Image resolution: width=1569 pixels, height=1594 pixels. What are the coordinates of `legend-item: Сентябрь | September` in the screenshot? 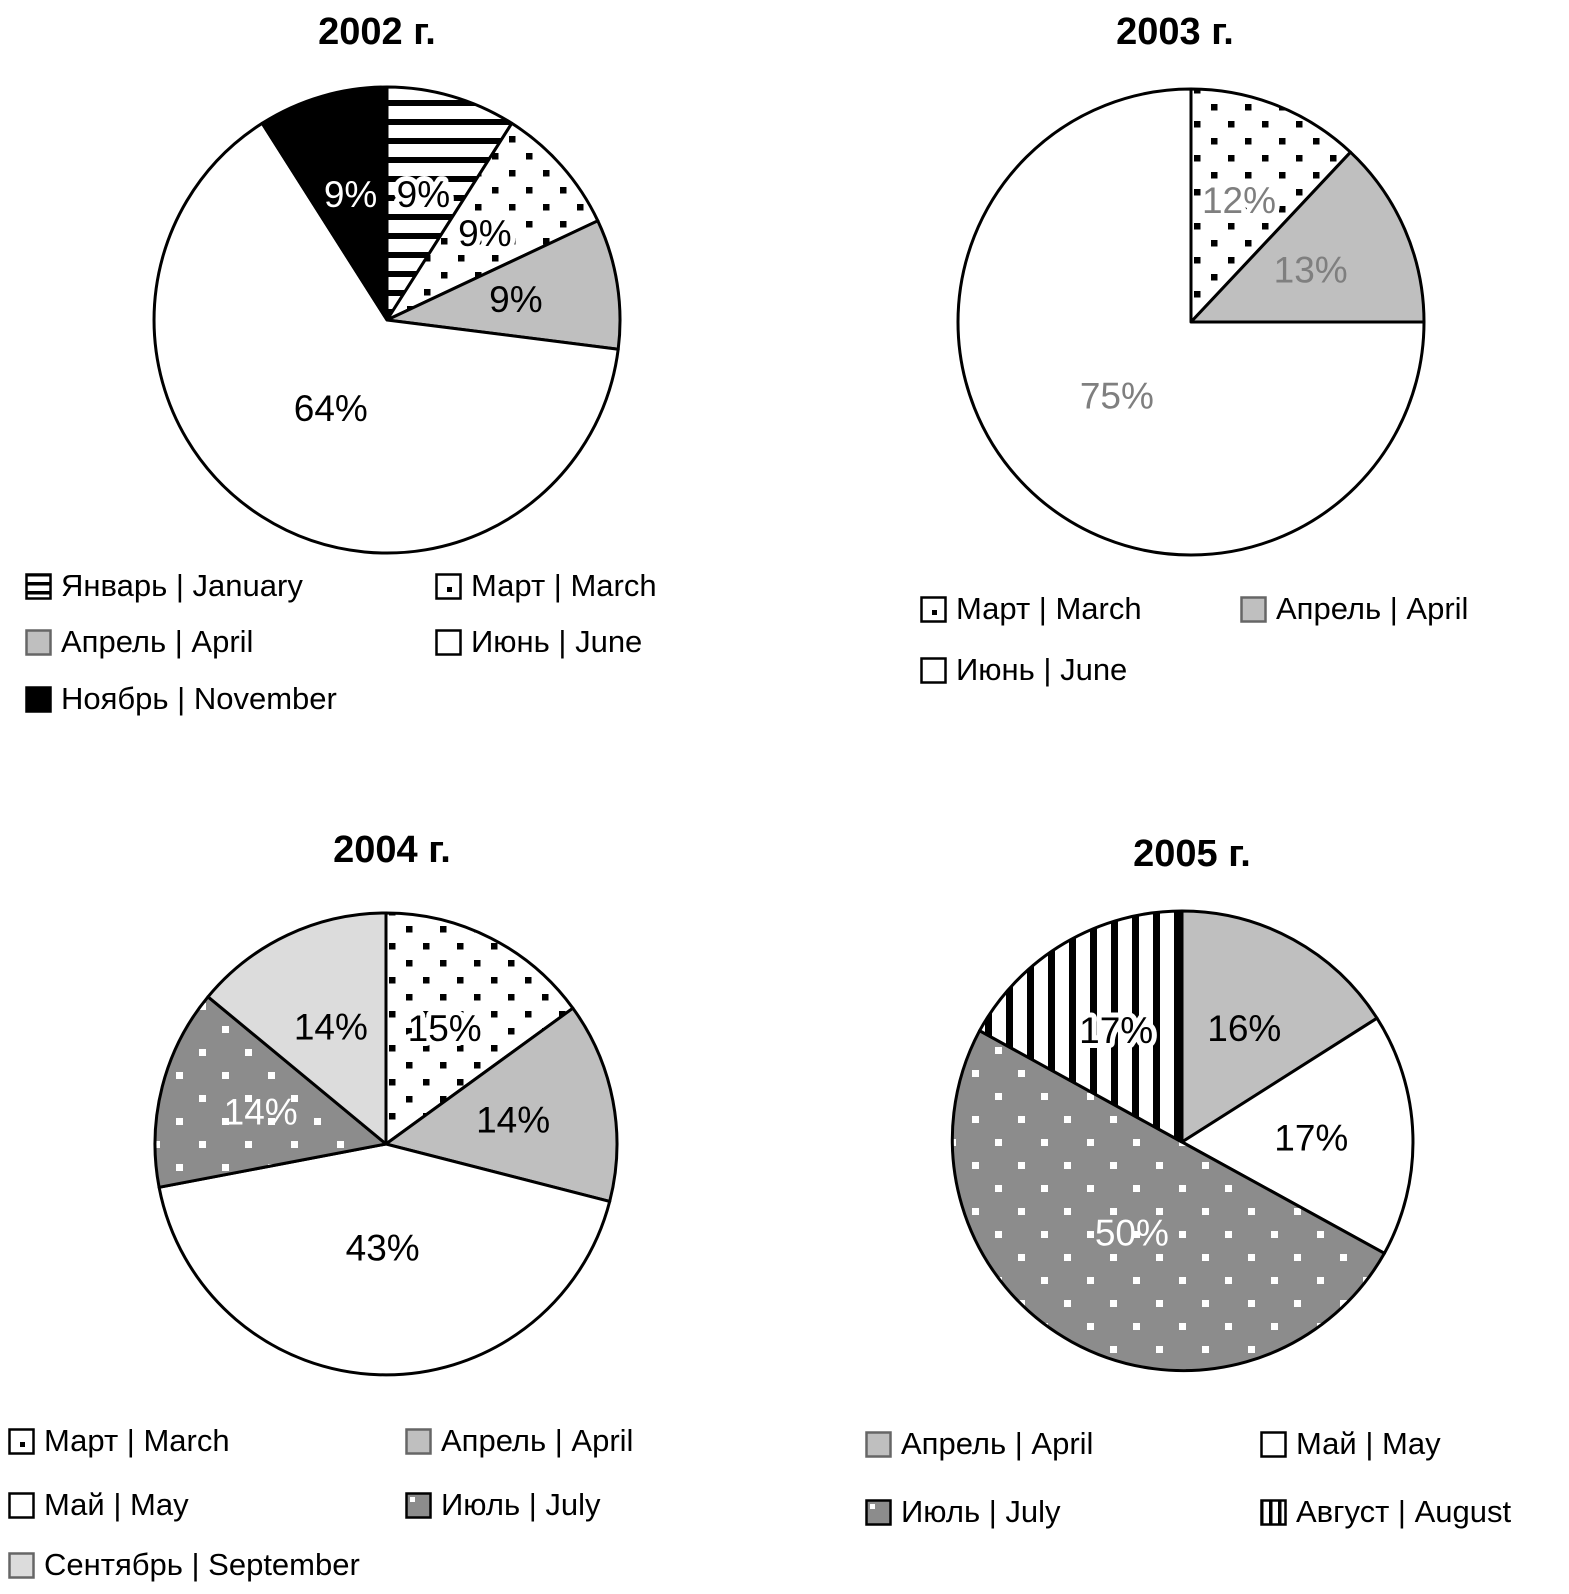 It's located at (184, 1565).